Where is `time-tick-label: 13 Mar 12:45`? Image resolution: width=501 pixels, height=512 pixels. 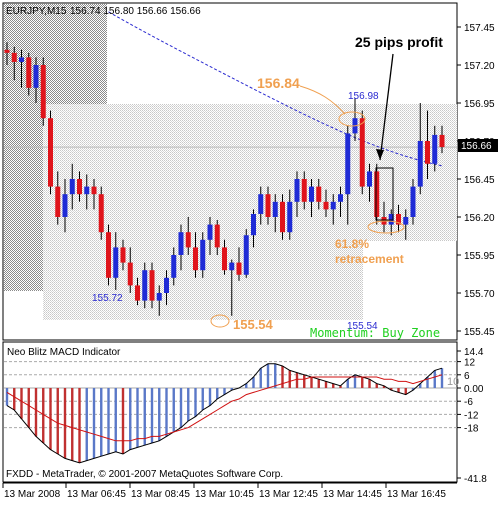 time-tick-label: 13 Mar 12:45 is located at coordinates (288, 494).